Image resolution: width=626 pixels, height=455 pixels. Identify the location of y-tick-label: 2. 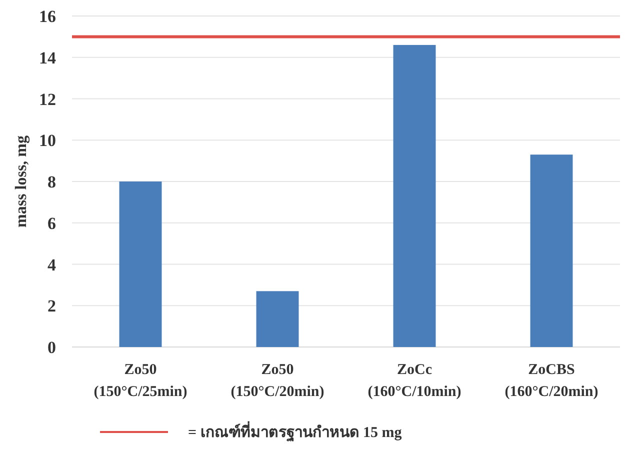
(52, 306).